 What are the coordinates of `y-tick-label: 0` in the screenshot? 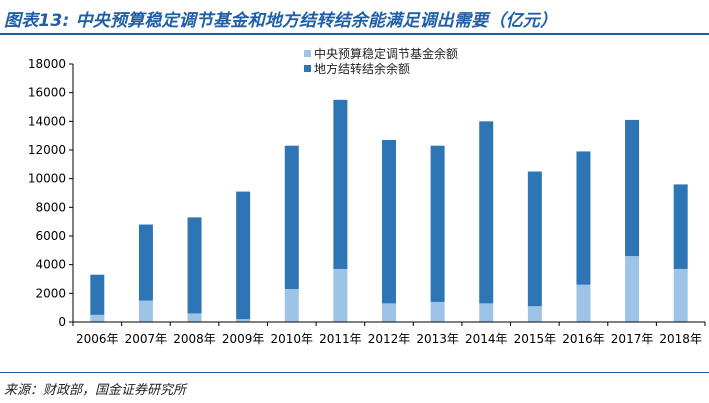 It's located at (62, 322).